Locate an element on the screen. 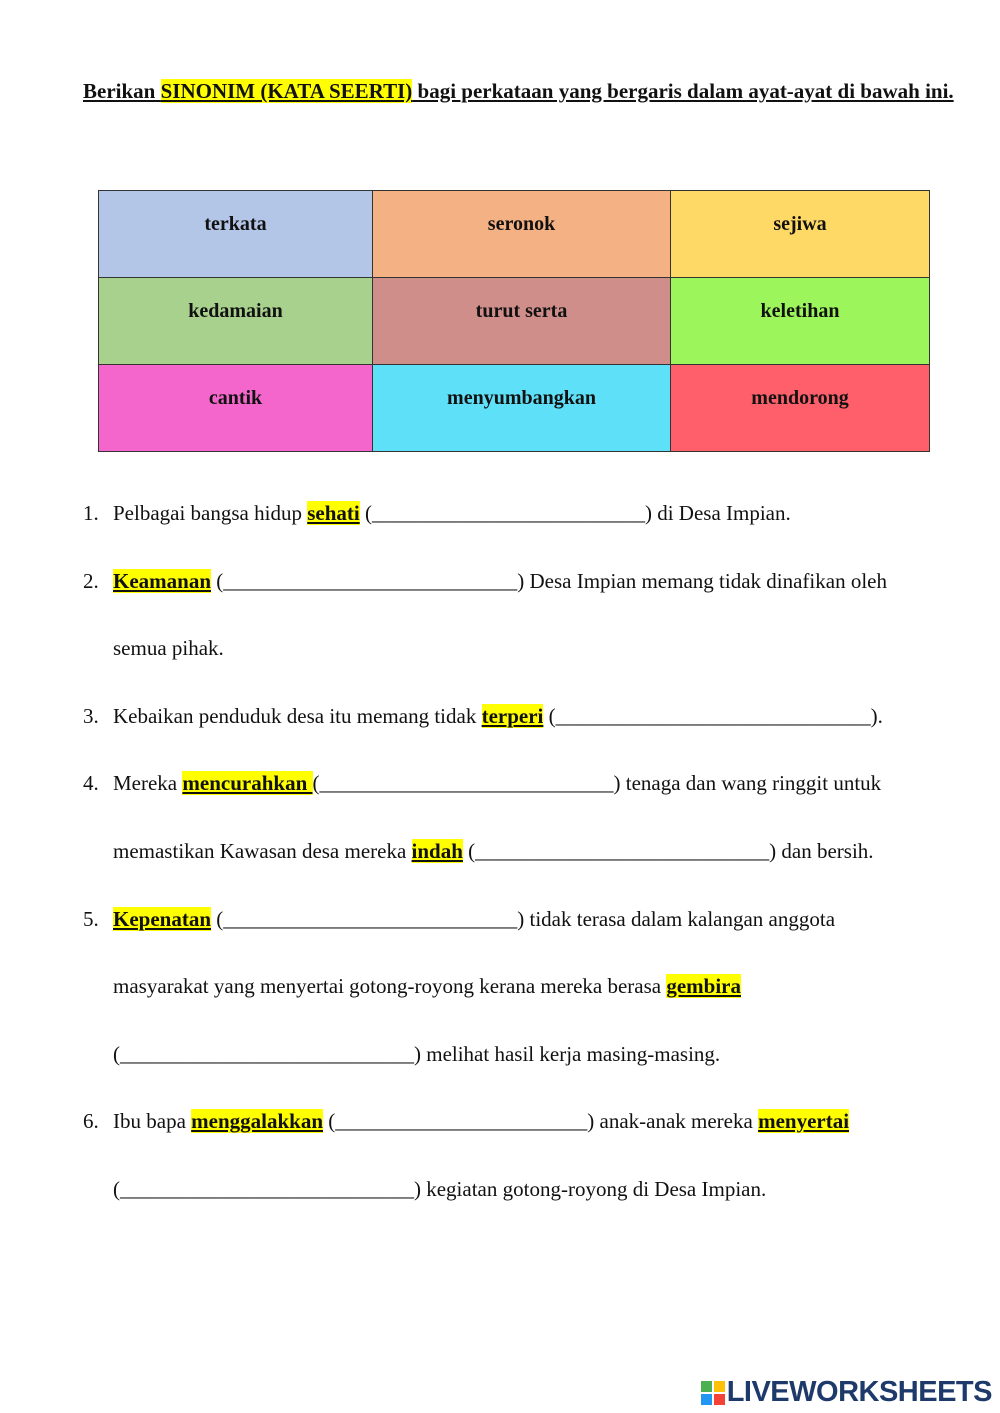 The width and height of the screenshot is (1000, 1413). highlighted-word: Kepenatan is located at coordinates (162, 918).